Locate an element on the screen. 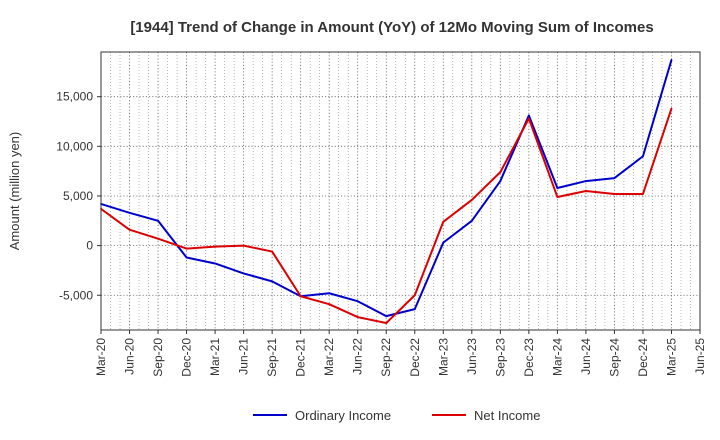  x-tick-label: Sep-24 is located at coordinates (614, 357).